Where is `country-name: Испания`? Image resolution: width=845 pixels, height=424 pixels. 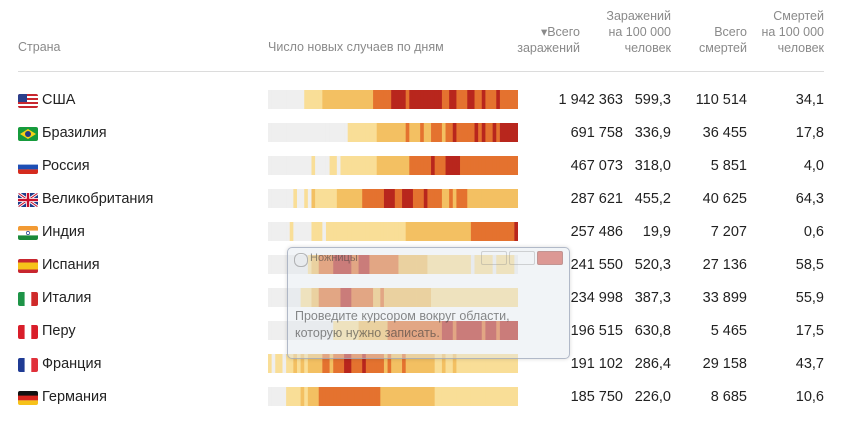 country-name: Испания is located at coordinates (71, 265).